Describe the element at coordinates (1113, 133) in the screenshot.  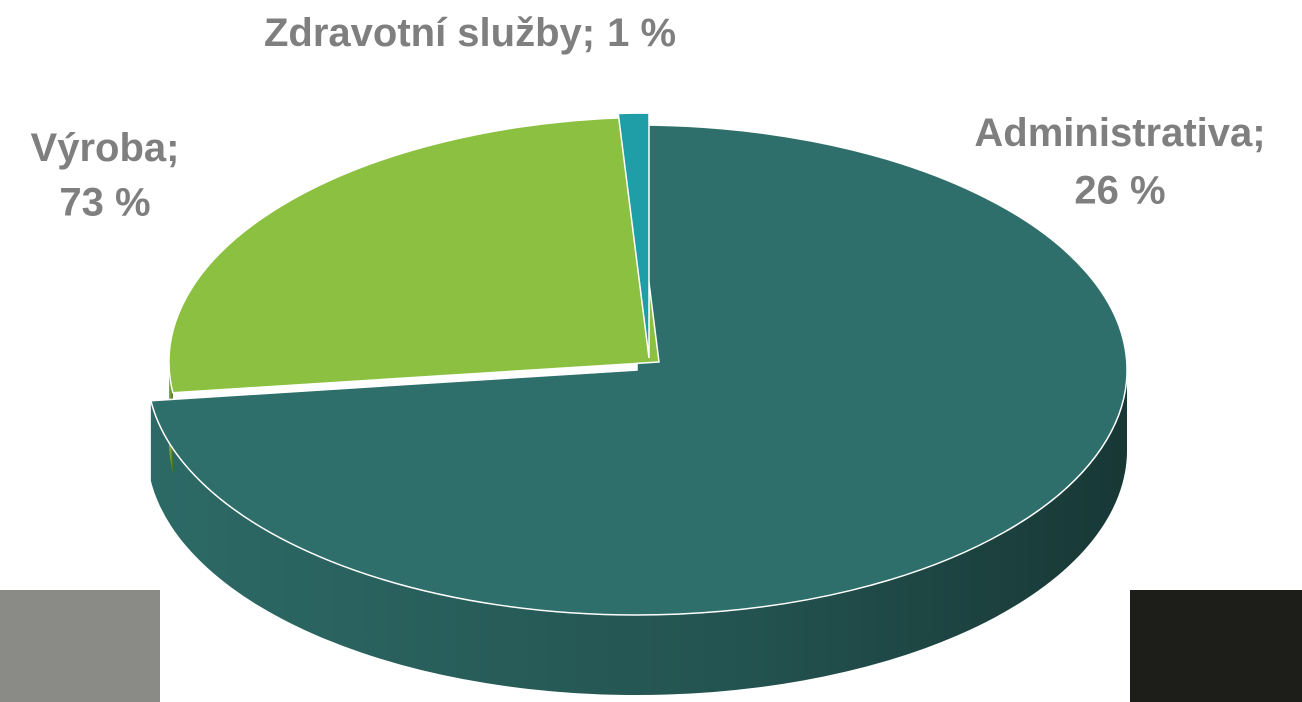
I see `label-category: Administrativa` at that location.